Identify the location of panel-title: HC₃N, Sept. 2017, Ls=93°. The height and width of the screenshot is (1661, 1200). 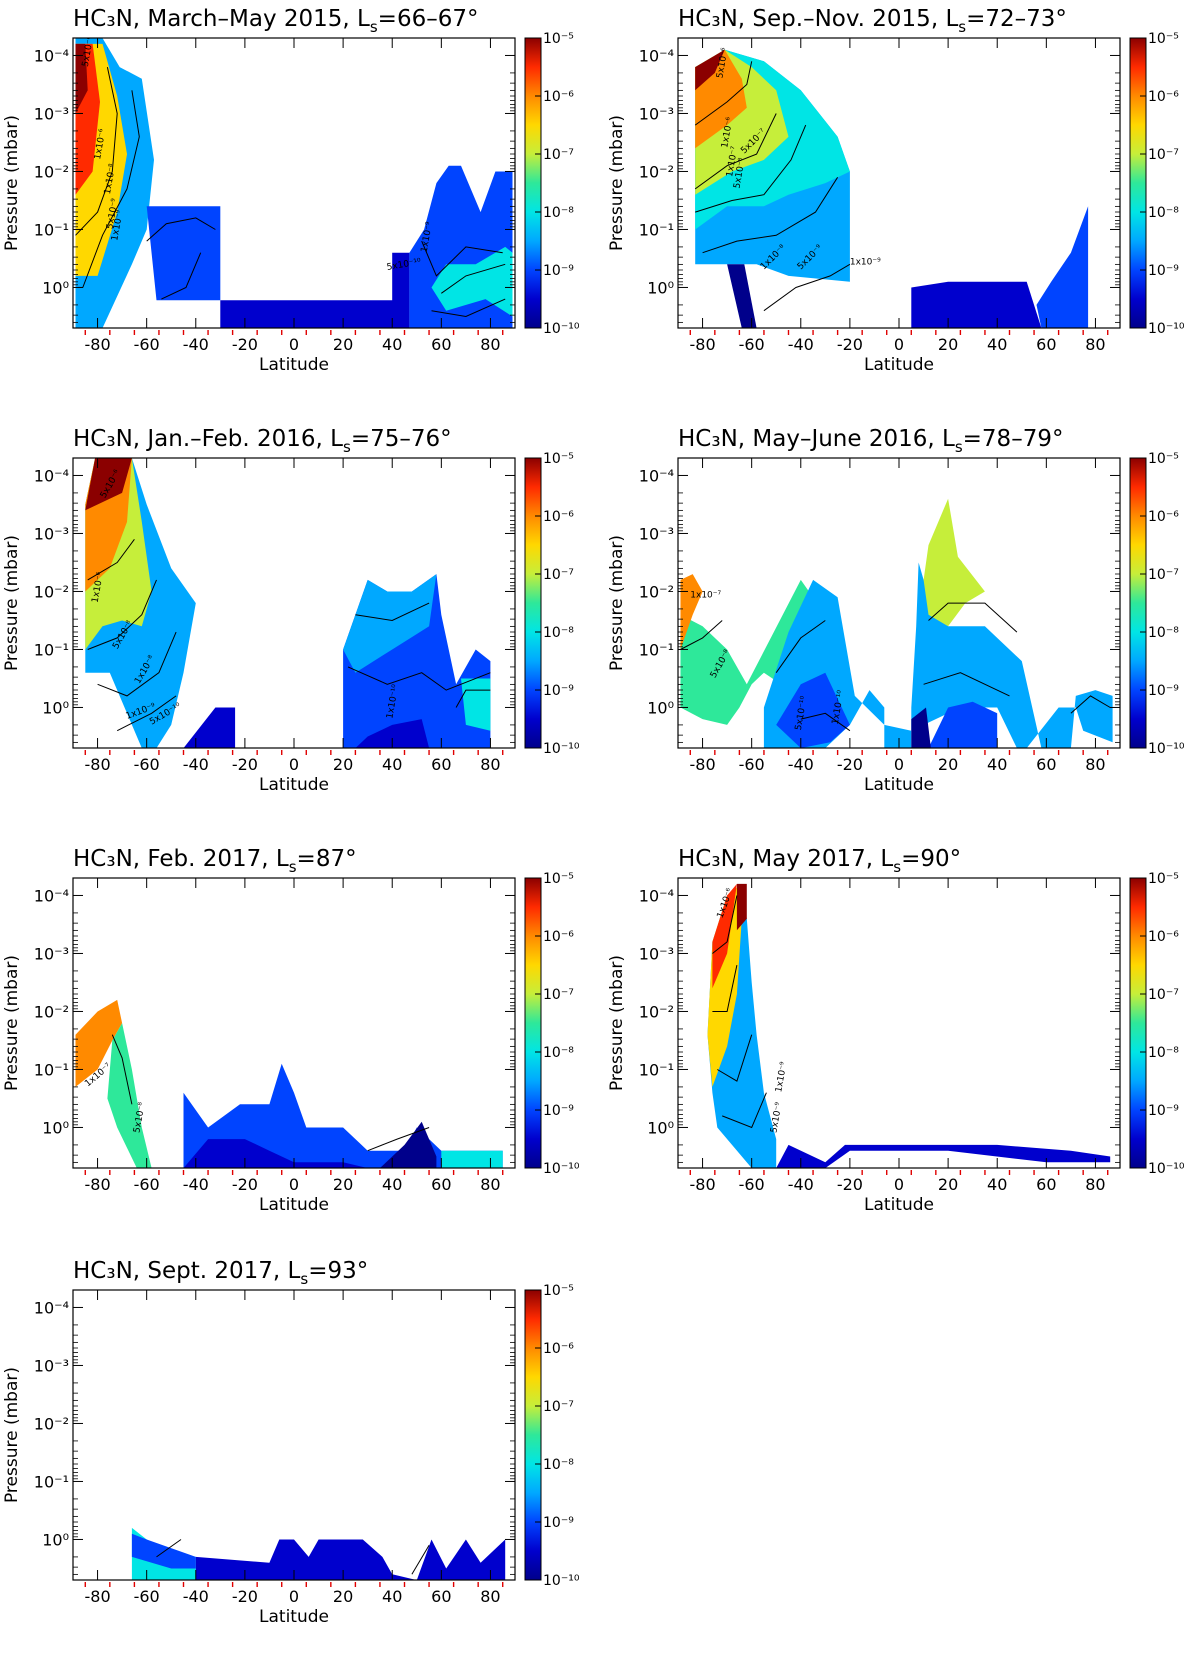
(220, 1273).